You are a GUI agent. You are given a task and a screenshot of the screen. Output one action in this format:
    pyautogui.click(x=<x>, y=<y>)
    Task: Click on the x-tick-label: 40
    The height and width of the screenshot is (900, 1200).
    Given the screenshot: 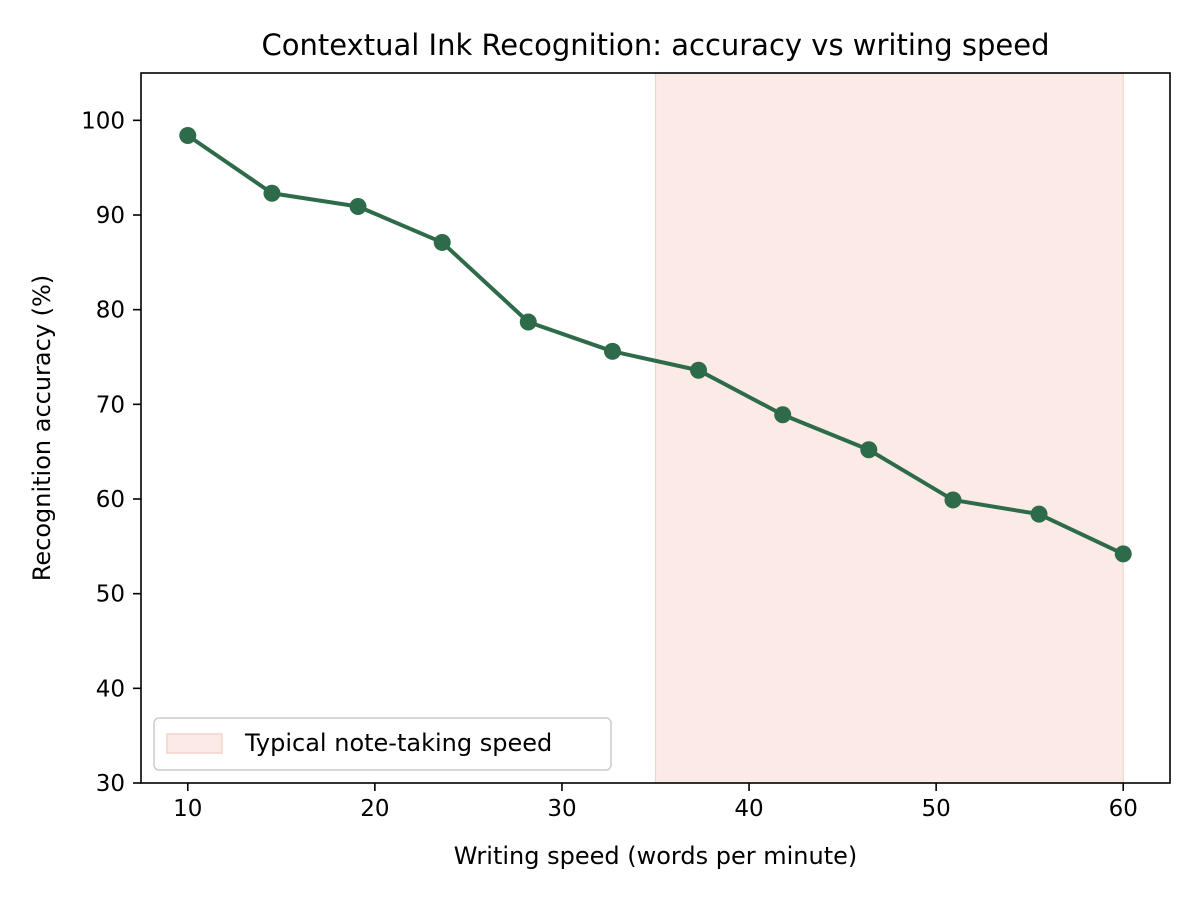 What is the action you would take?
    pyautogui.click(x=748, y=809)
    